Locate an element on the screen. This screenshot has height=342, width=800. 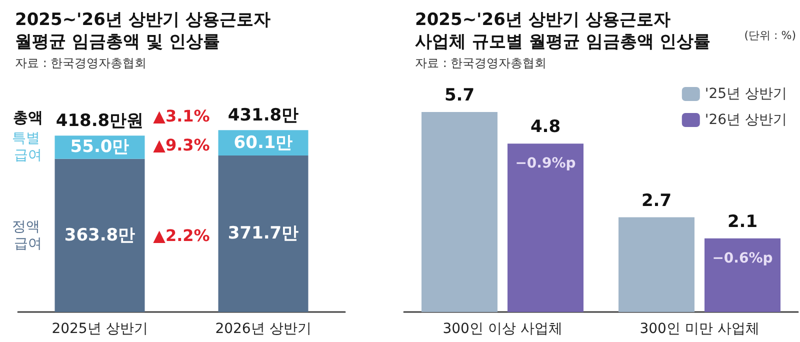
data-label: 2.7 is located at coordinates (656, 200).